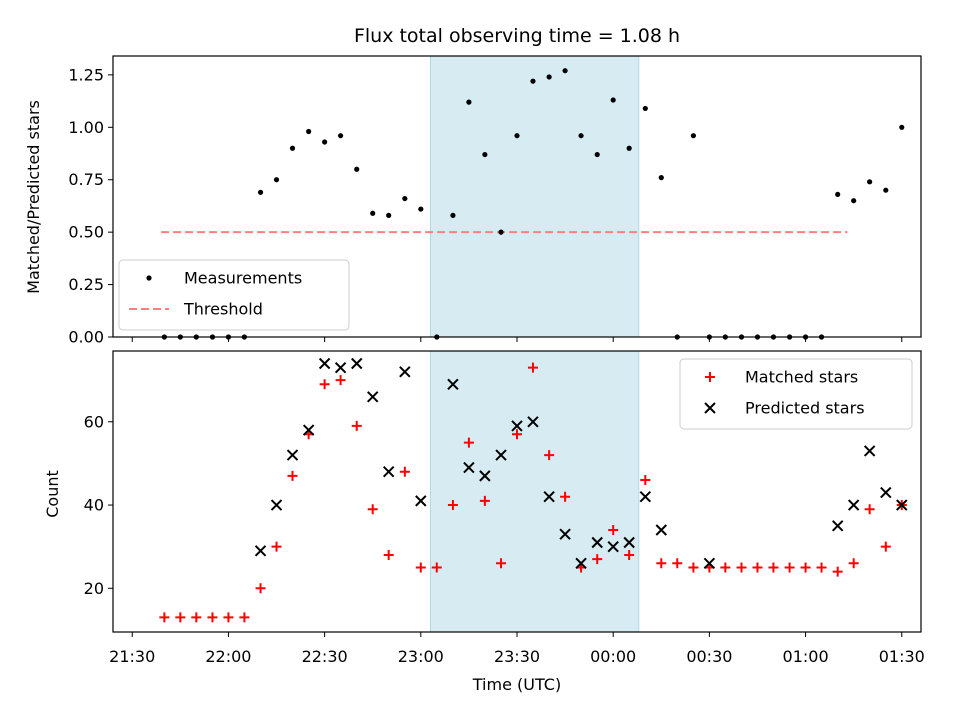 This screenshot has width=960, height=720. I want to click on y-tick-label: 40, so click(94, 505).